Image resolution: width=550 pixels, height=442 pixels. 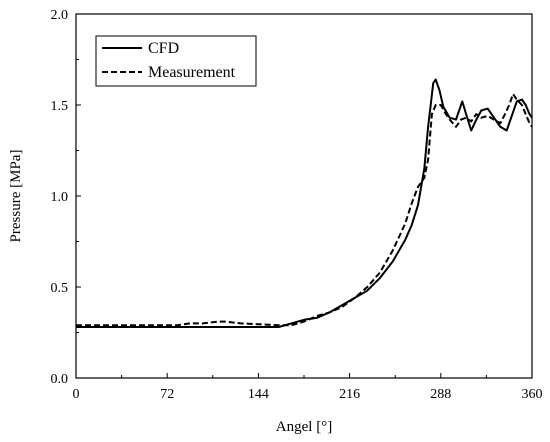 I want to click on x-tick-label: 72, so click(x=167, y=394).